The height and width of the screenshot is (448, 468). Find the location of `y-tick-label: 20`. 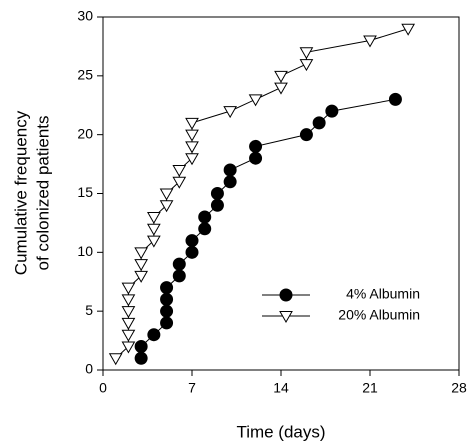

y-tick-label: 20 is located at coordinates (85, 133).